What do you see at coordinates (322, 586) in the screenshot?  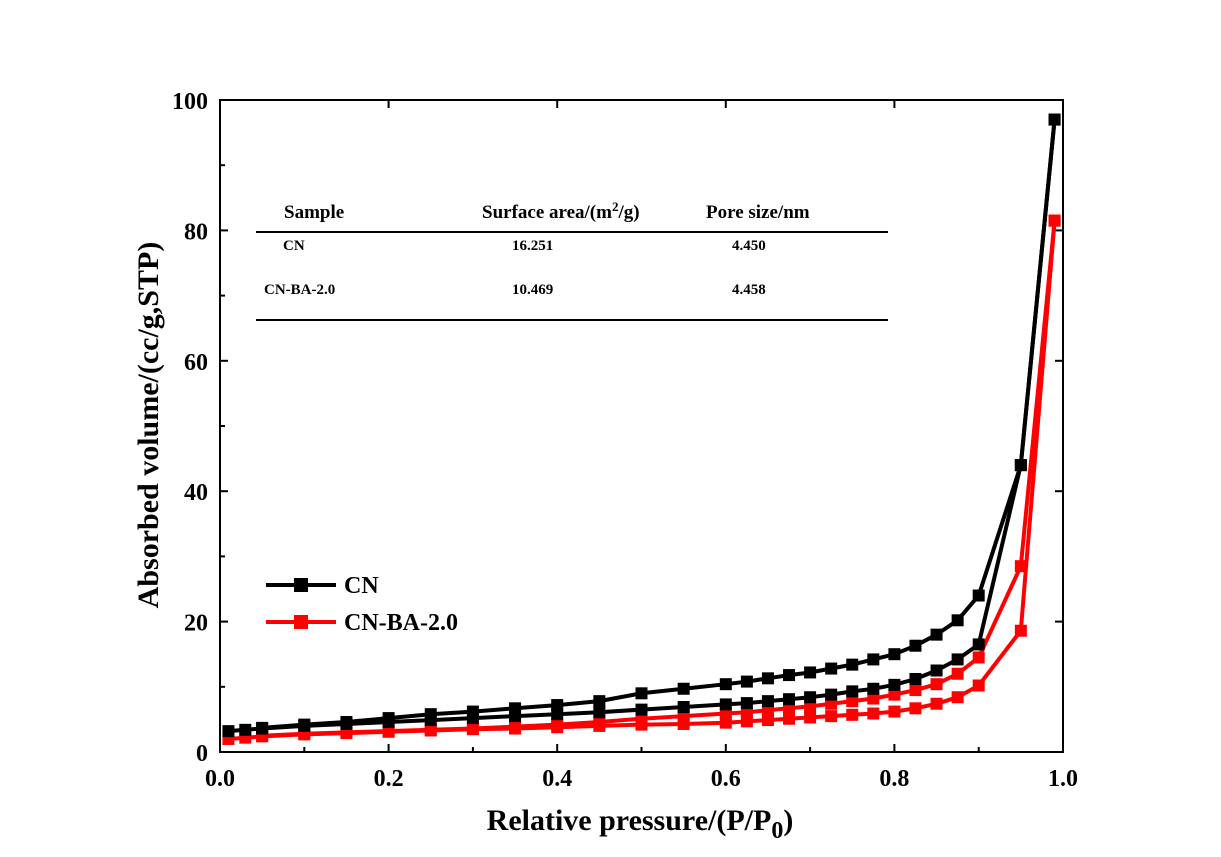 I see `legend-item-cn: CN` at bounding box center [322, 586].